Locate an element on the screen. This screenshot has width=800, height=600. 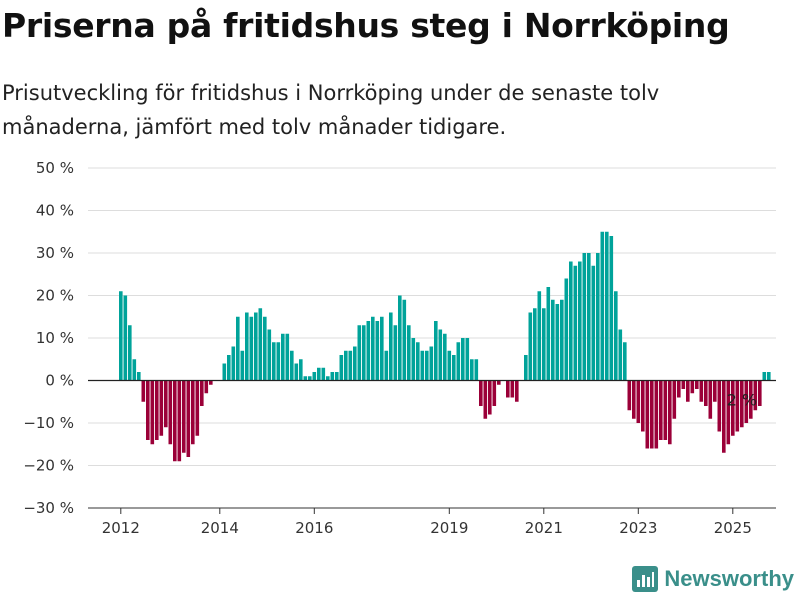
y-tick-label: 50 % is located at coordinates (55, 168).